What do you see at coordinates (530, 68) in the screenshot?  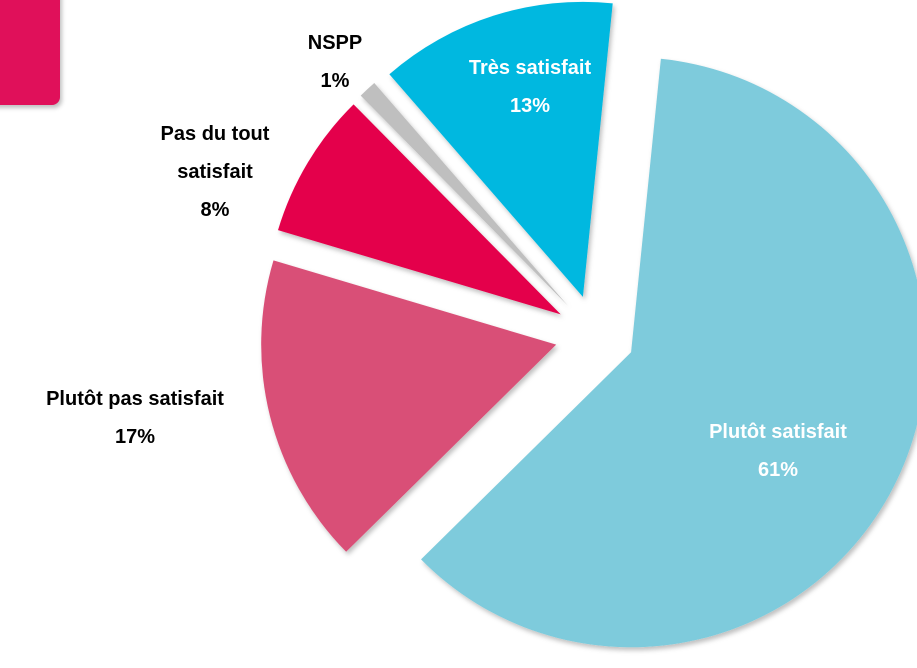 I see `slice-category: Très satisfait` at bounding box center [530, 68].